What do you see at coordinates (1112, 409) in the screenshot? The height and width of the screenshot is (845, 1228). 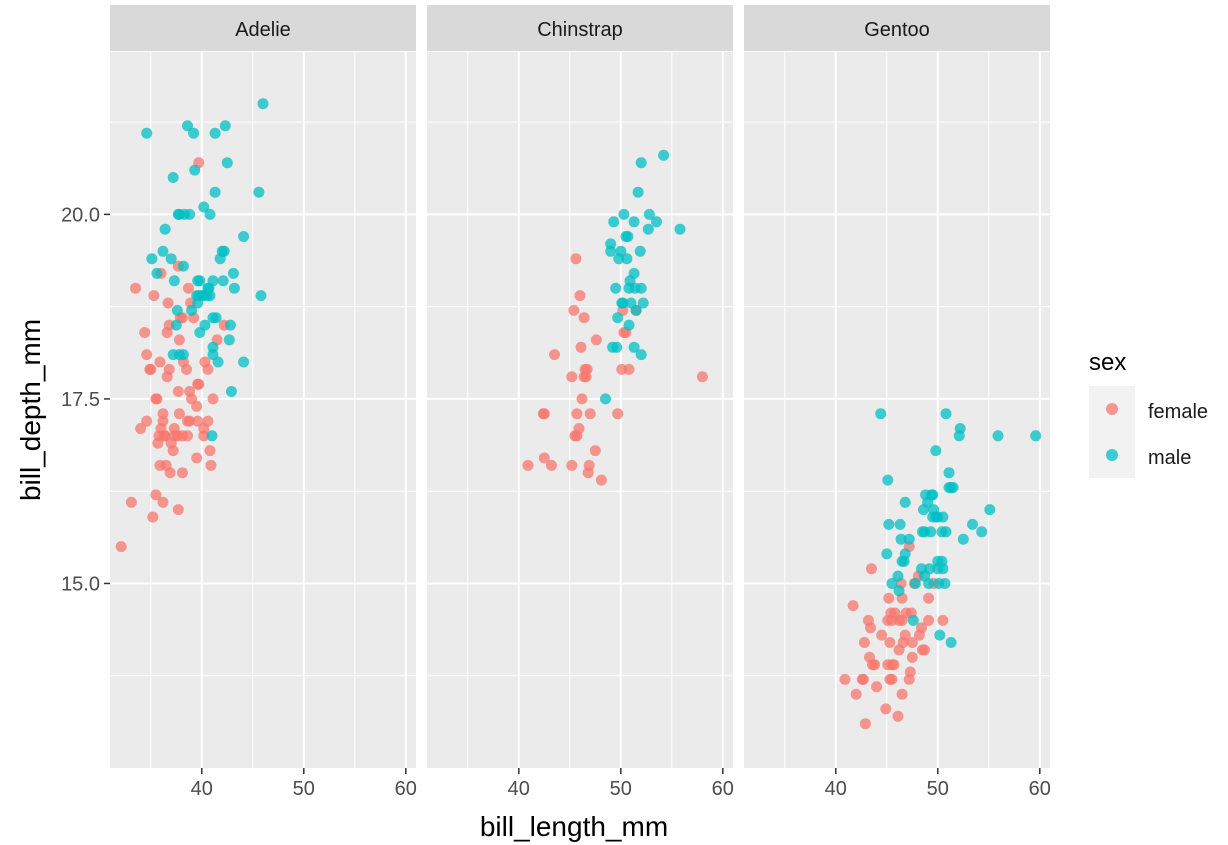 I see `legend-dot-female` at bounding box center [1112, 409].